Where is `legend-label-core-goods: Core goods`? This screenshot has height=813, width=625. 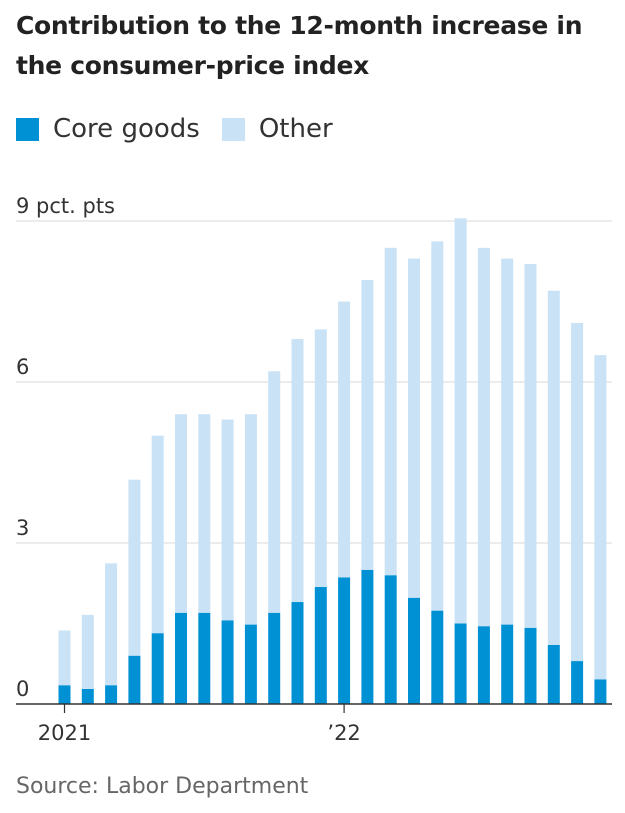
legend-label-core-goods: Core goods is located at coordinates (126, 129).